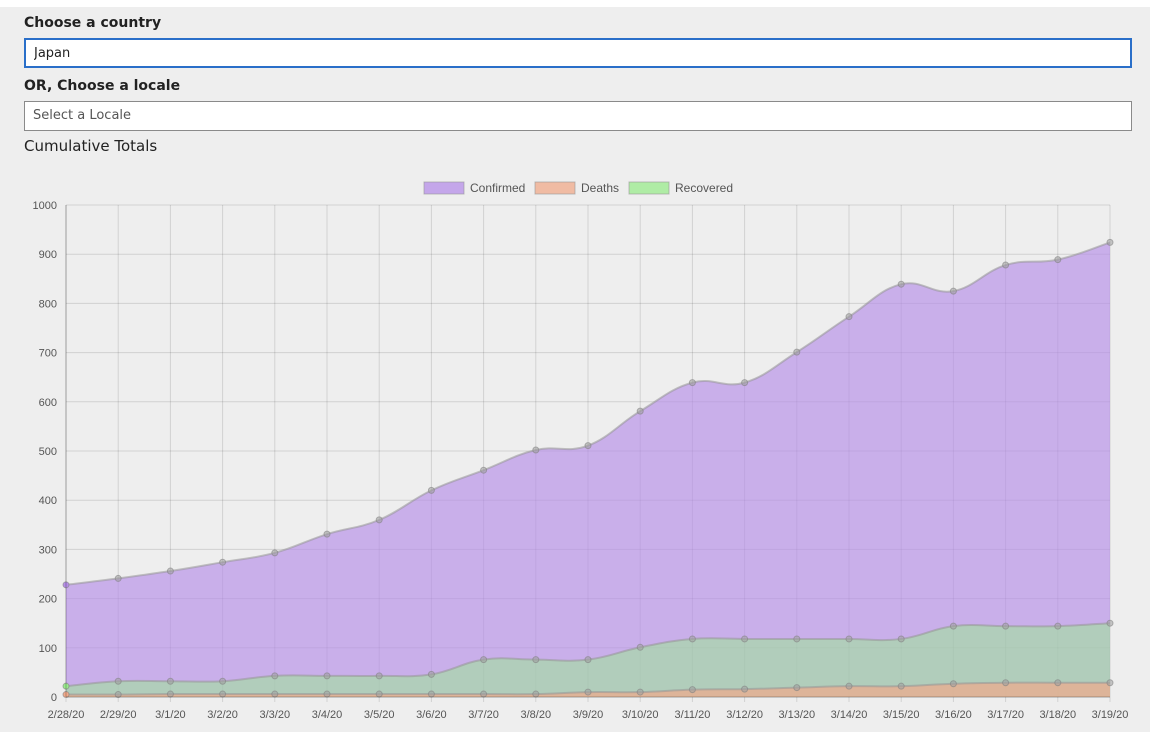 The width and height of the screenshot is (1156, 732). What do you see at coordinates (578, 116) in the screenshot?
I see `locale-select: Select a Locale` at bounding box center [578, 116].